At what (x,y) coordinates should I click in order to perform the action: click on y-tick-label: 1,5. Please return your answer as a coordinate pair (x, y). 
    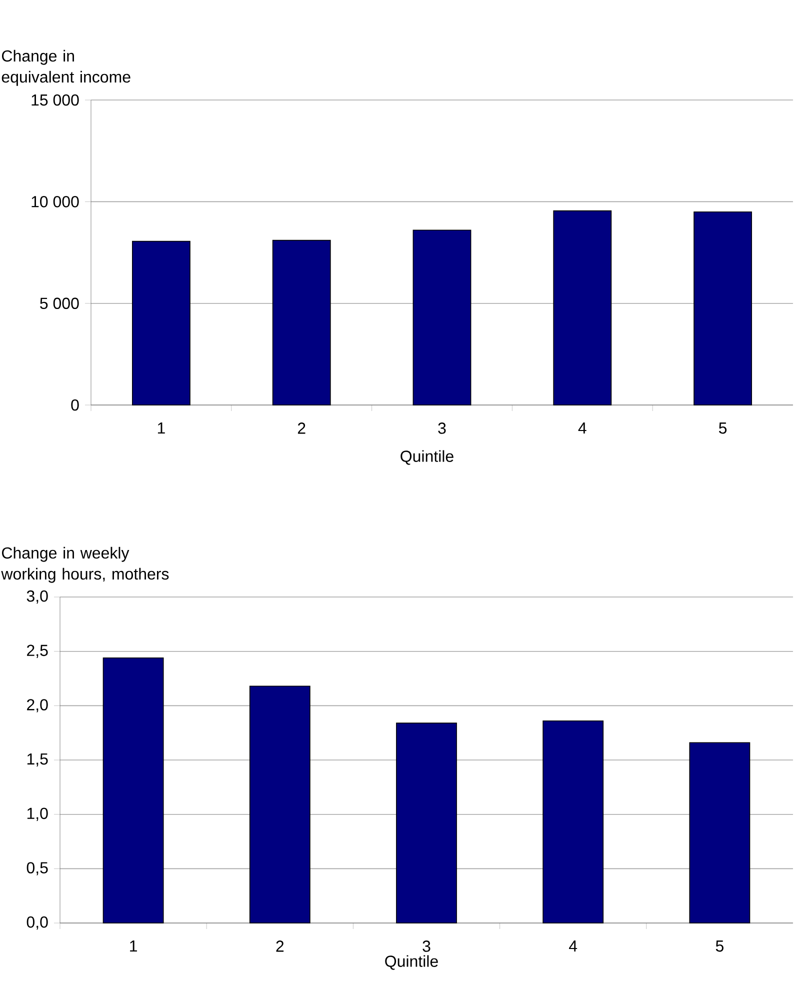
    Looking at the image, I should click on (37, 760).